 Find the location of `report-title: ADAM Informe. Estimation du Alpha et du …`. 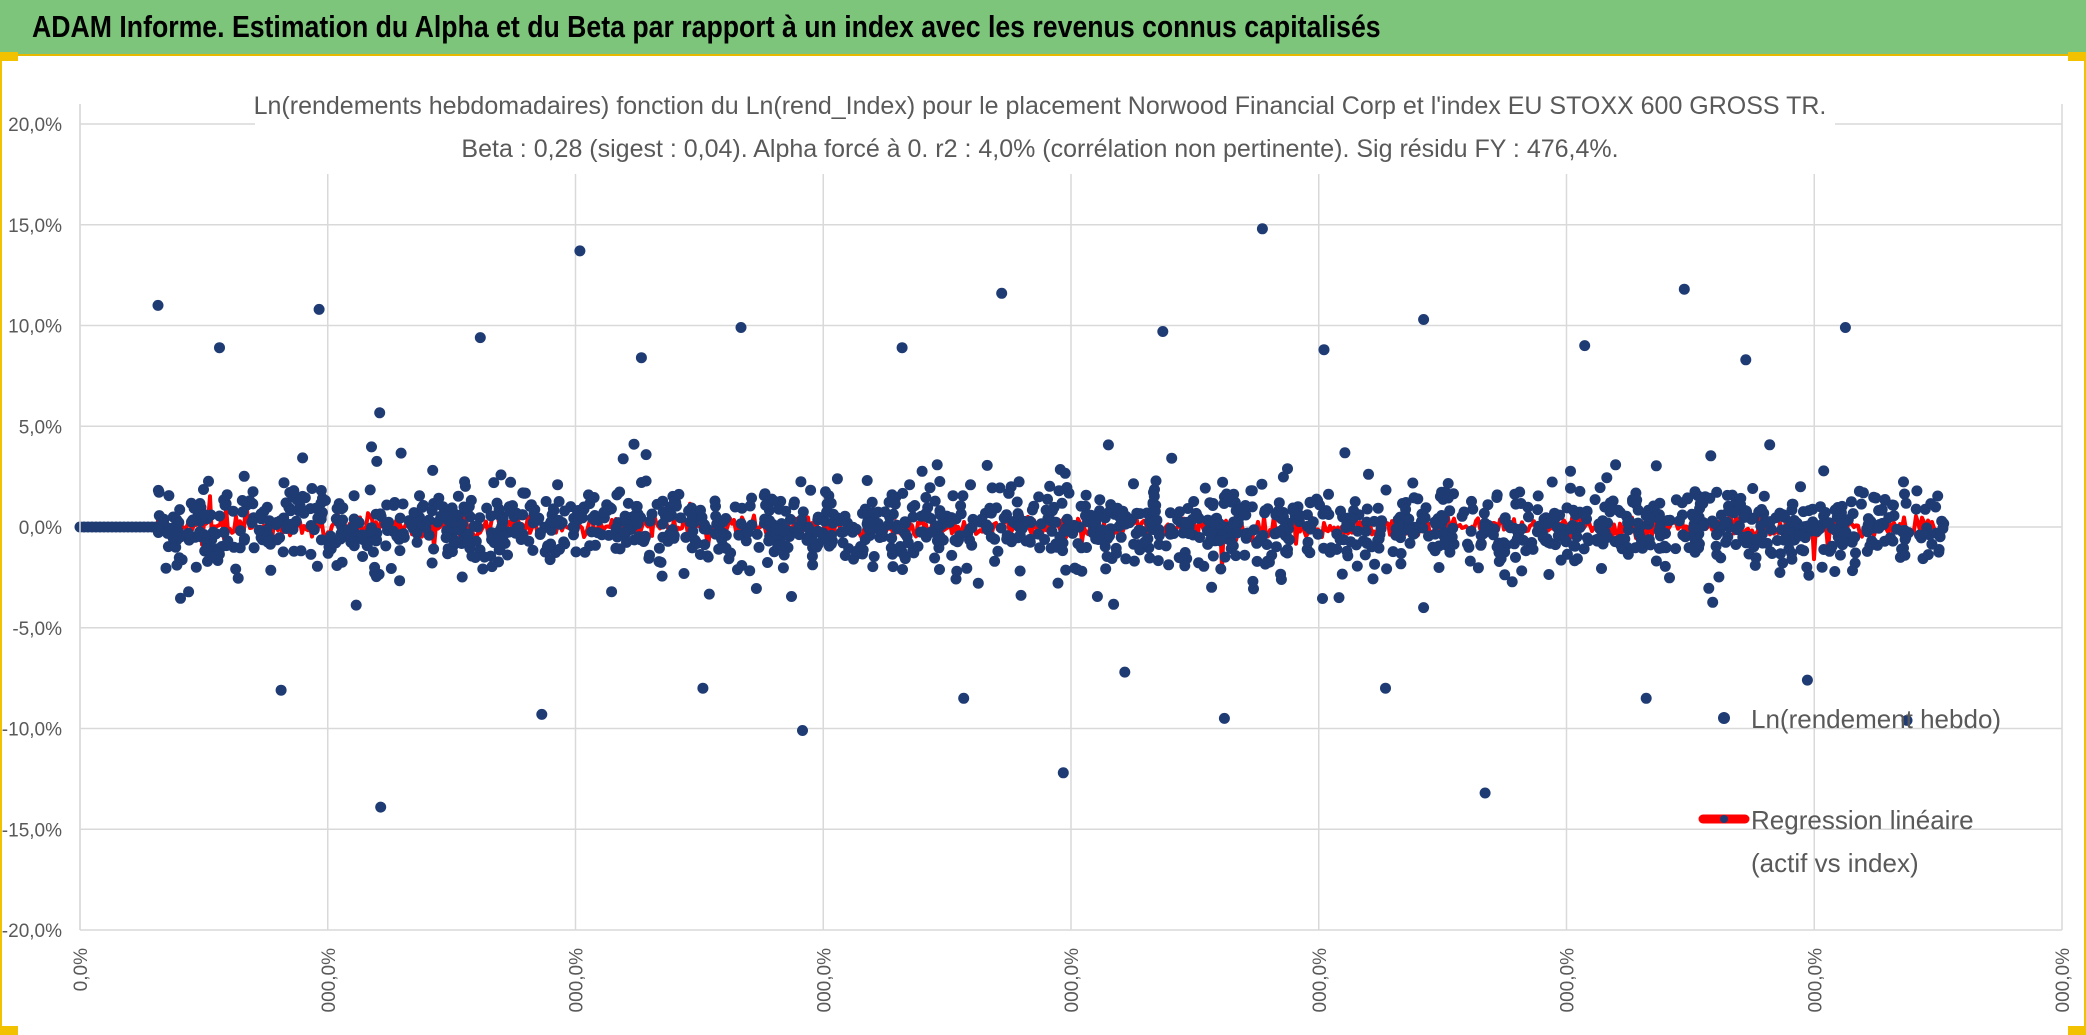

report-title: ADAM Informe. Estimation du Alpha et du … is located at coordinates (706, 26).